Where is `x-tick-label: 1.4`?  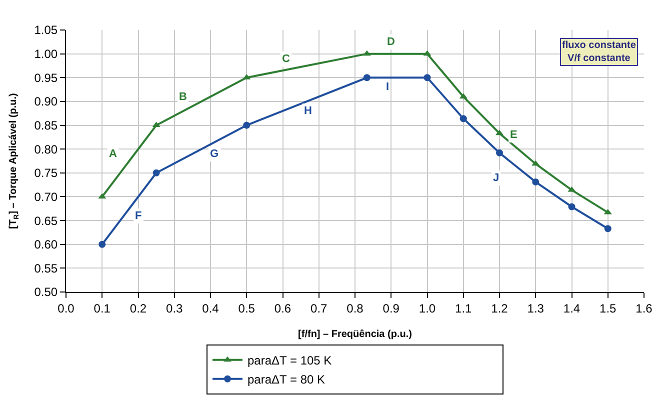 x-tick-label: 1.4 is located at coordinates (571, 308).